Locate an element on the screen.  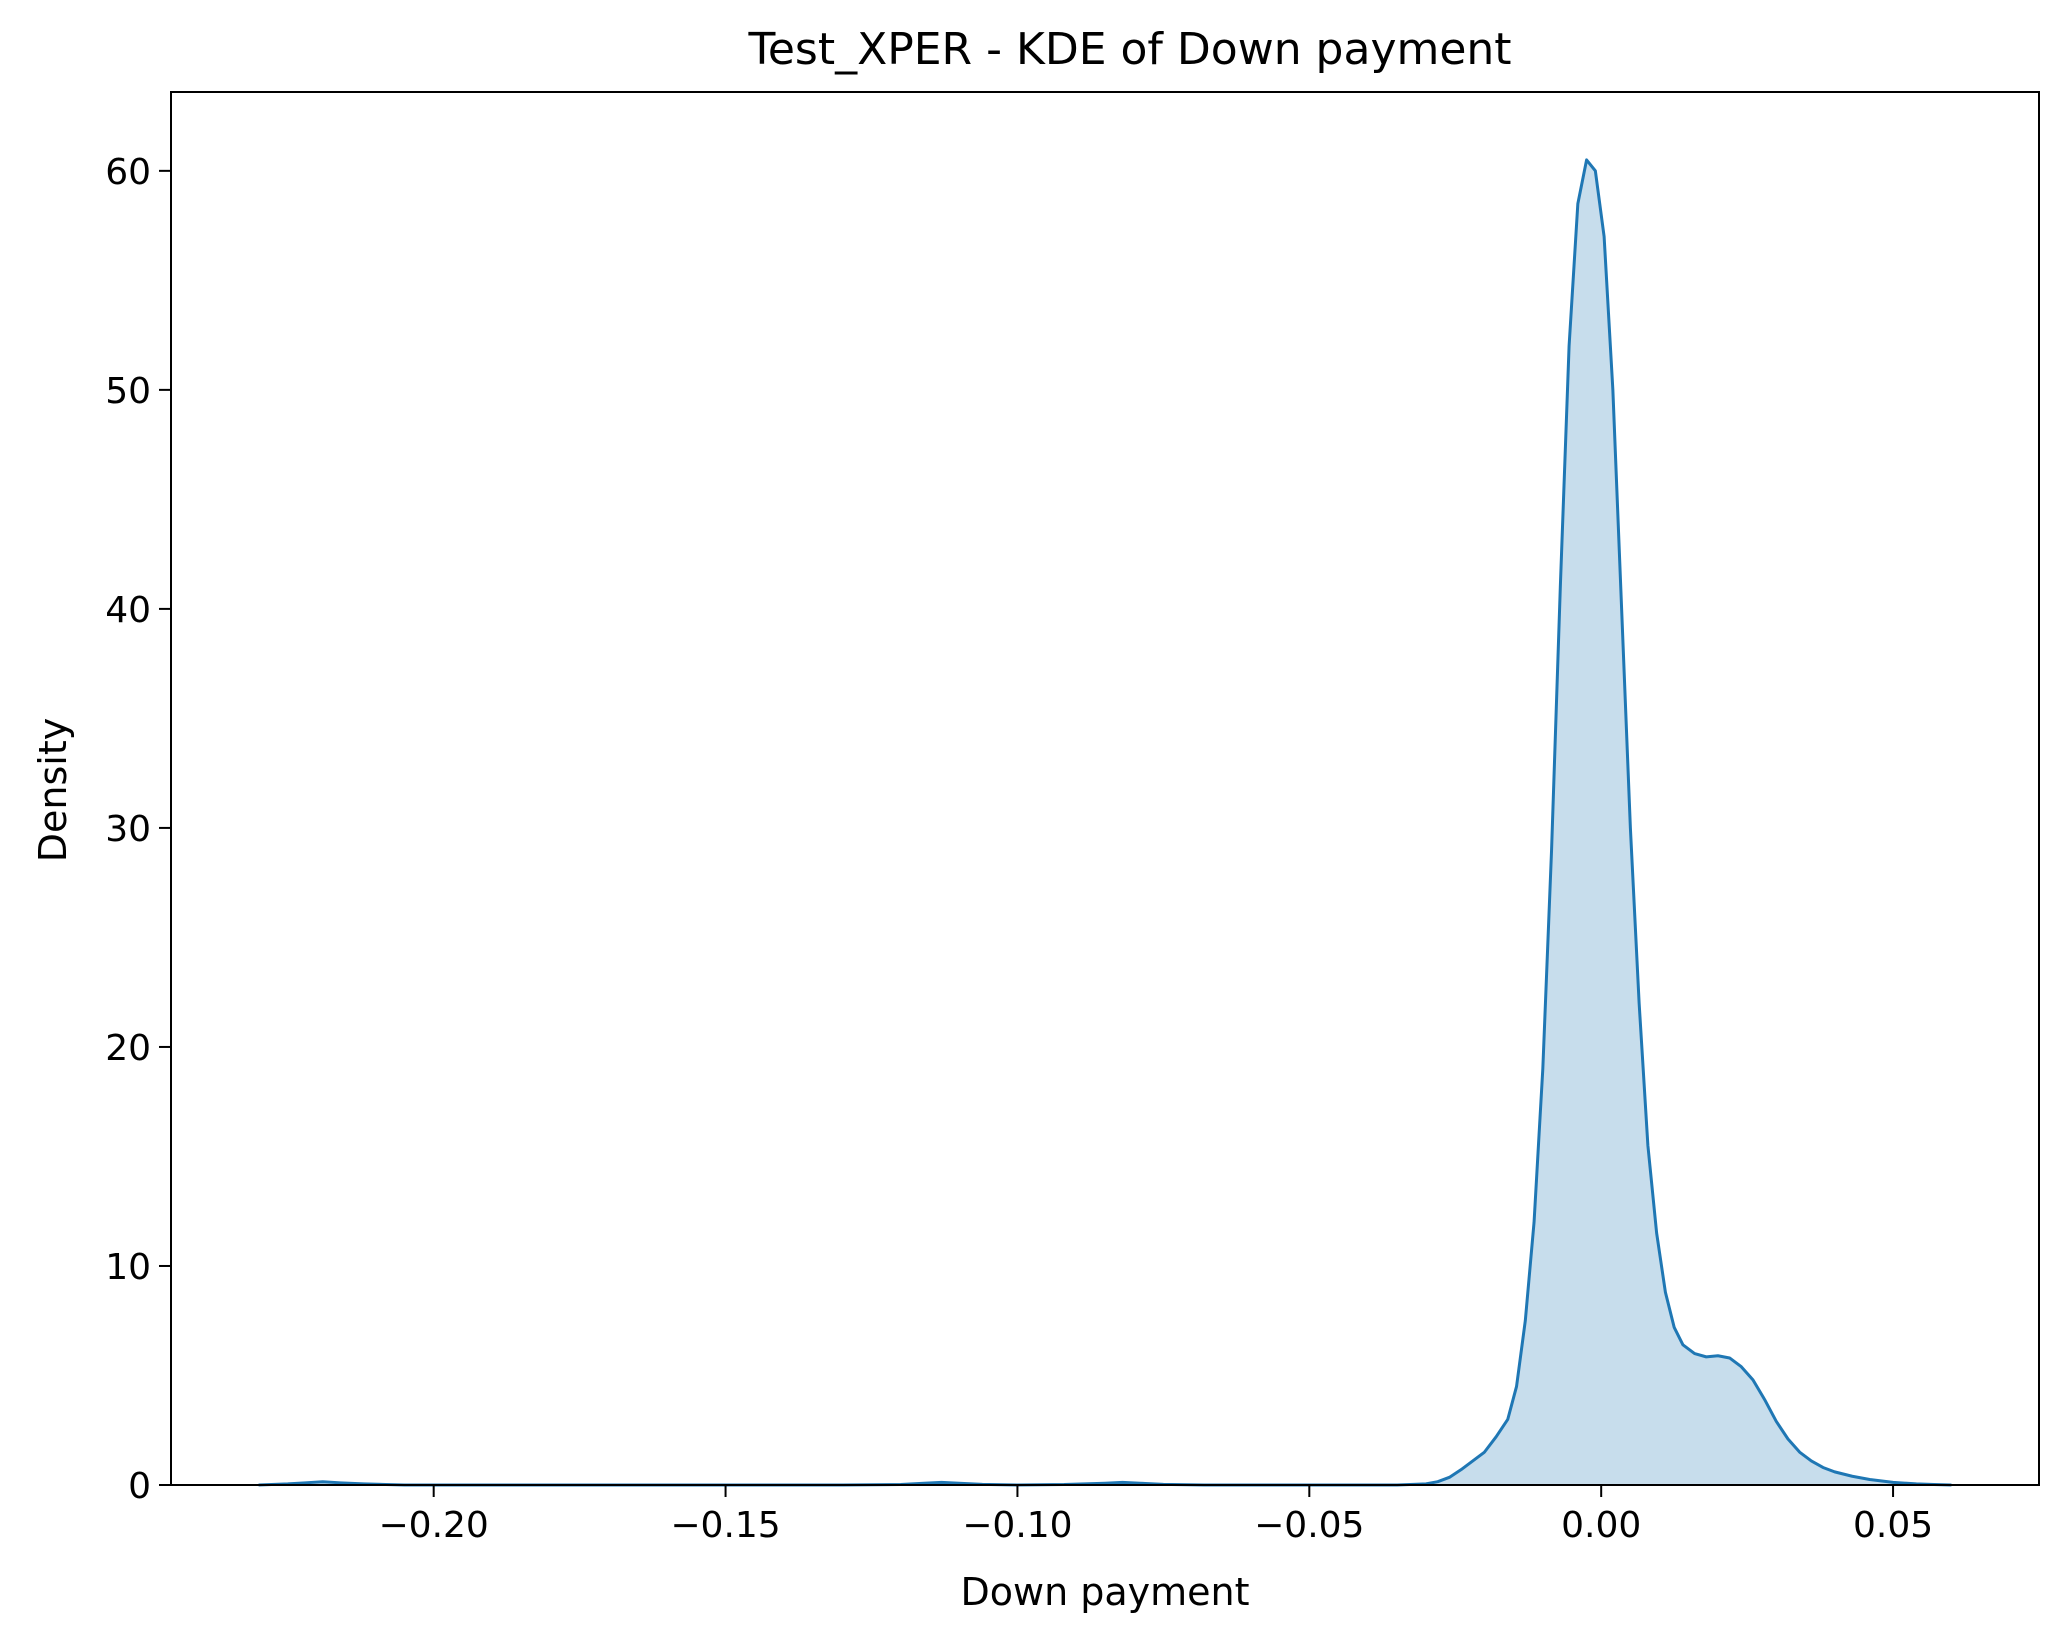
y-tick-label: 60 is located at coordinates (128, 172).